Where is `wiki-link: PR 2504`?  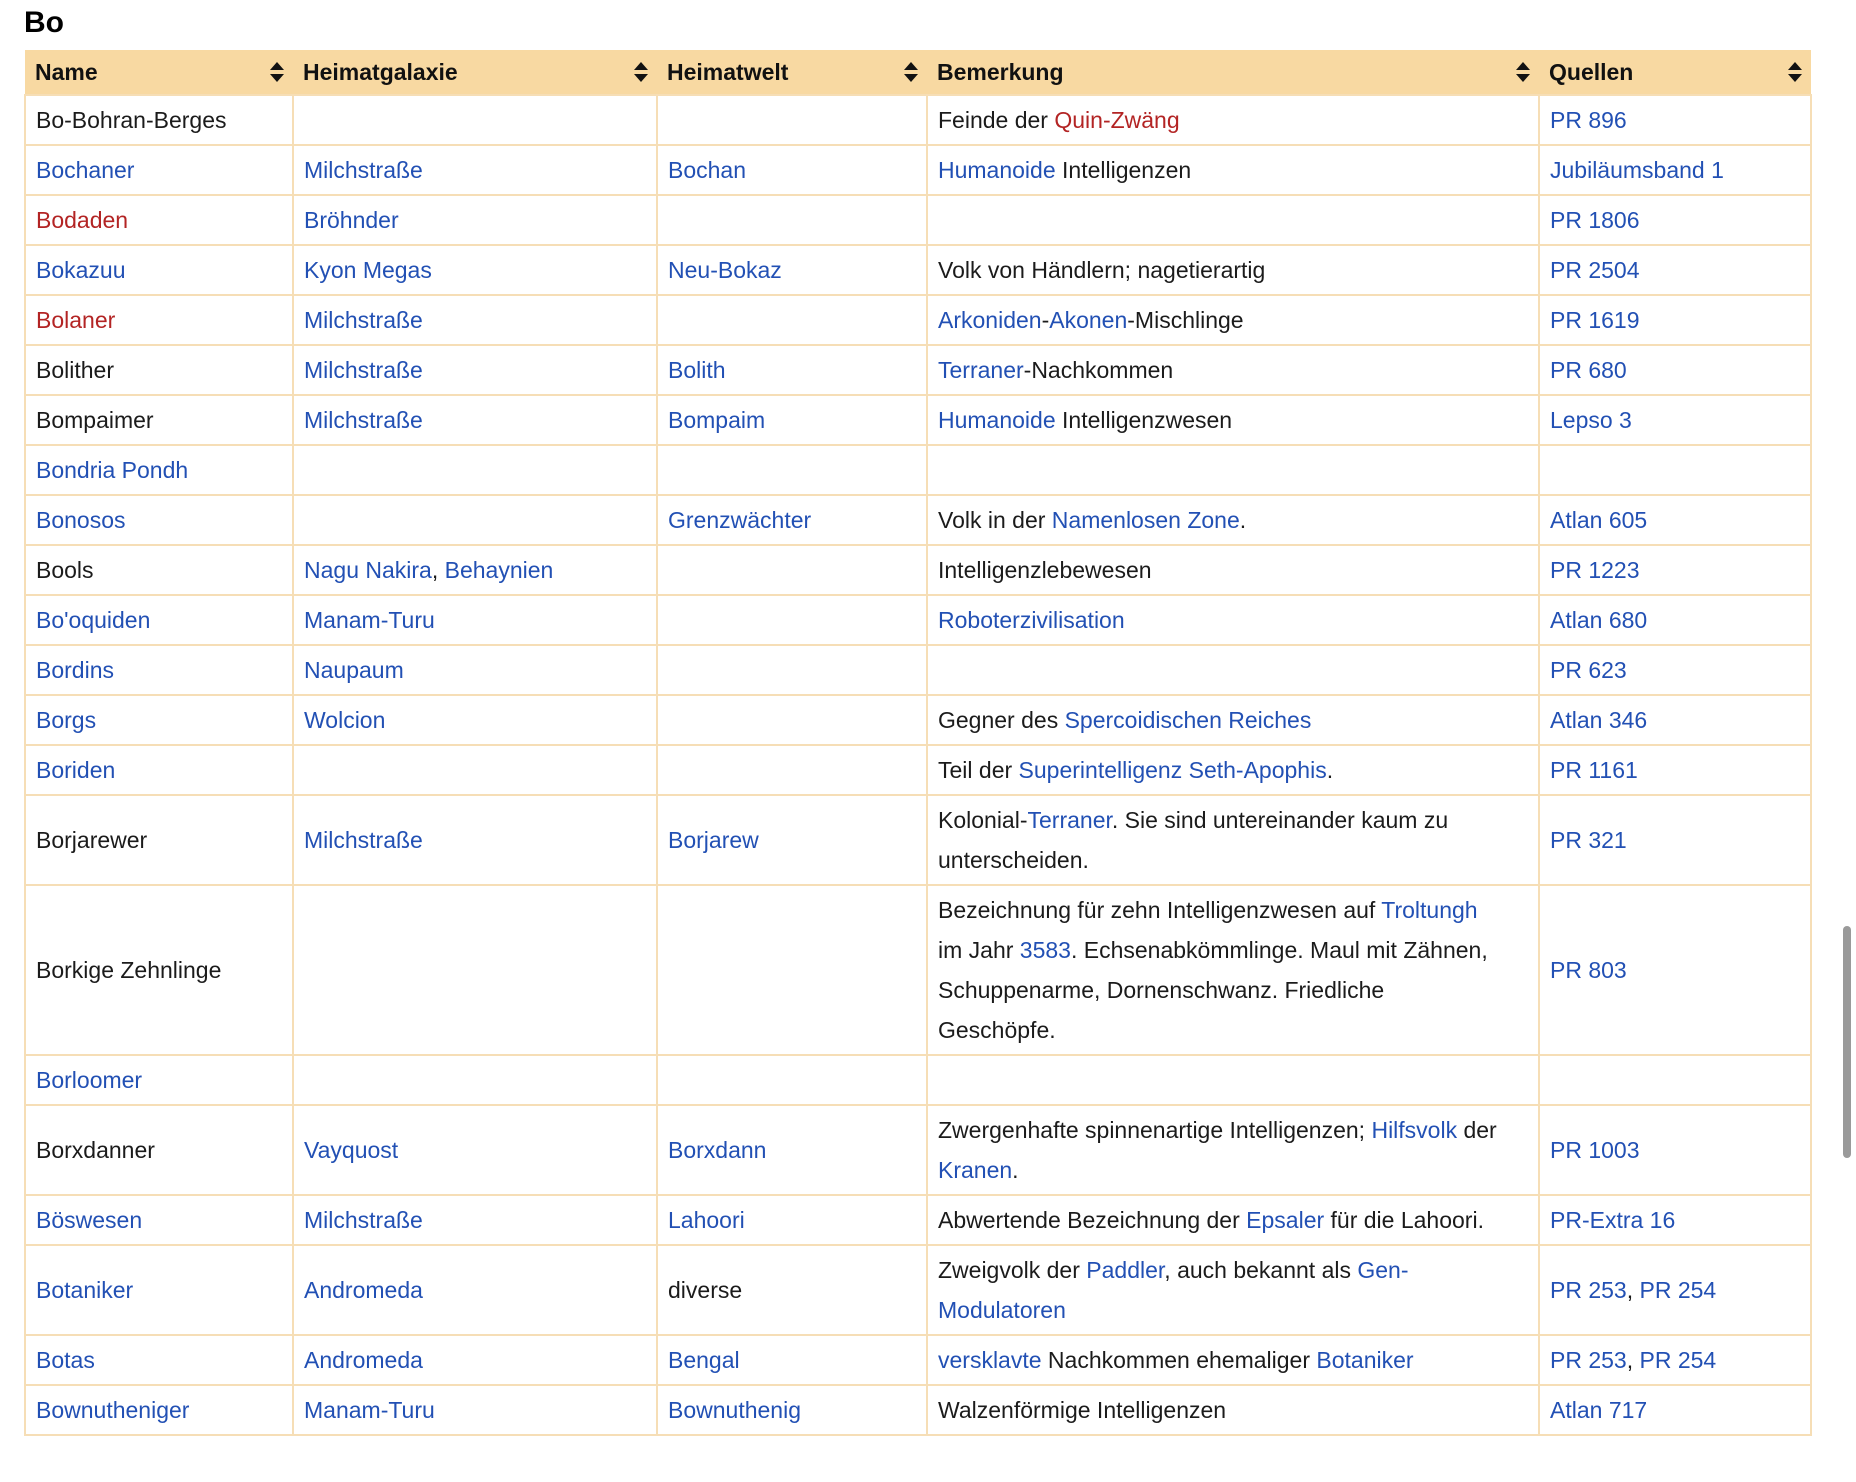
wiki-link: PR 2504 is located at coordinates (1595, 270).